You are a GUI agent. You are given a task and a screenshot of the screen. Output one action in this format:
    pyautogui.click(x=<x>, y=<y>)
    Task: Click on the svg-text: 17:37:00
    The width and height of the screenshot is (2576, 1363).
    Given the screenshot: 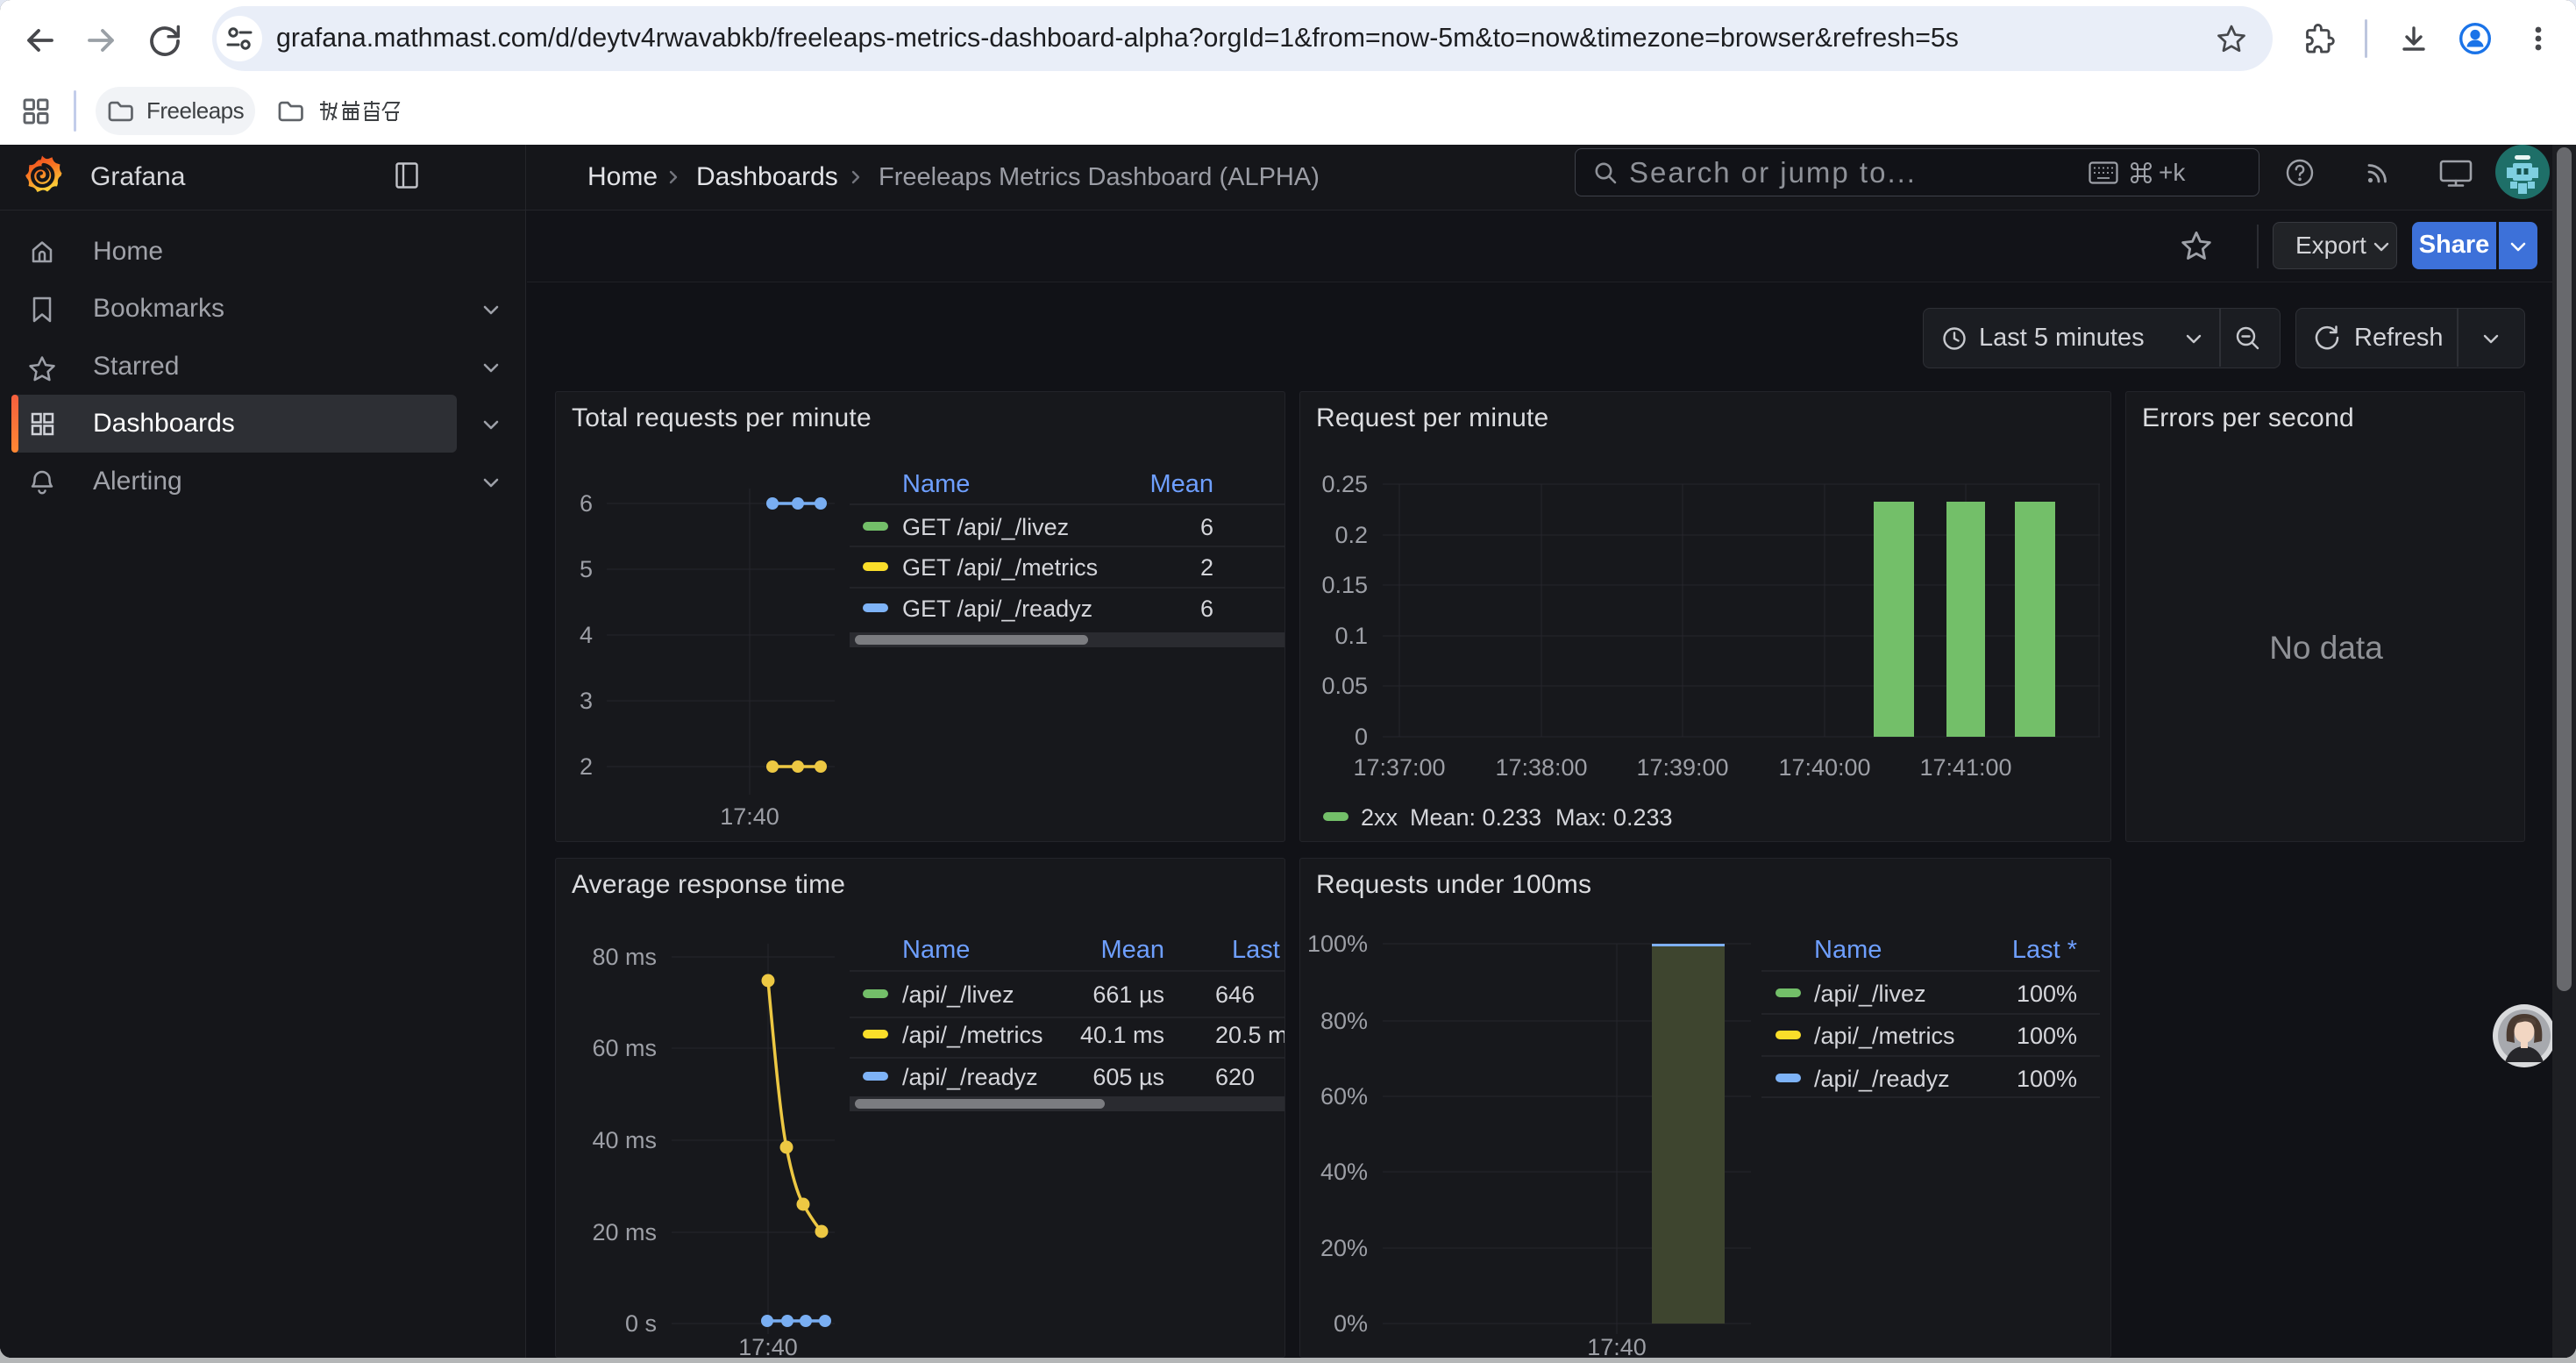 What is the action you would take?
    pyautogui.click(x=1399, y=767)
    